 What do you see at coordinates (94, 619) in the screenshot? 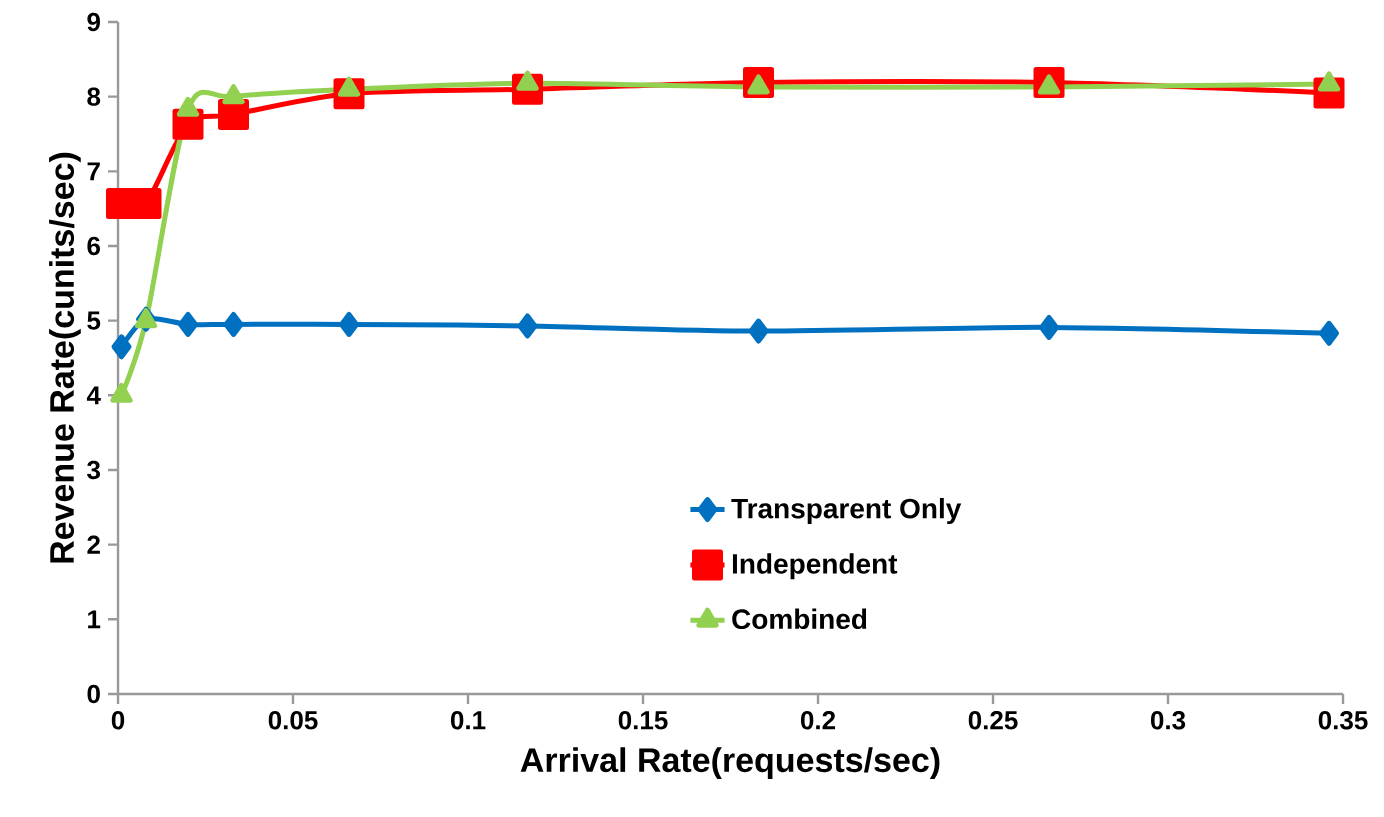
I see `y-tick-label: 1` at bounding box center [94, 619].